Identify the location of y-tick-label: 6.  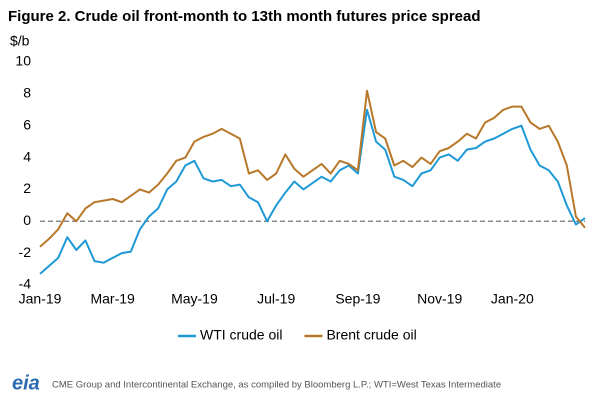
(27, 124).